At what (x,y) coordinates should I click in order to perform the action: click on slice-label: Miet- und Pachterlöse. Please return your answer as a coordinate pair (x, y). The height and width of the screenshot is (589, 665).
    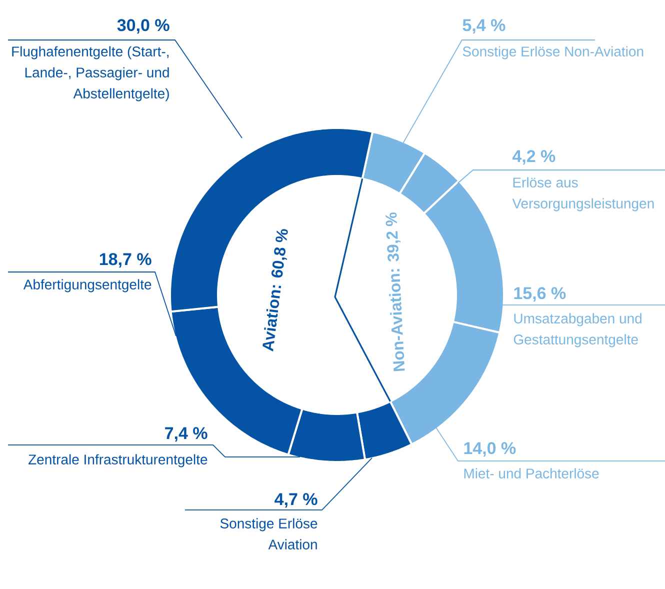
    Looking at the image, I should click on (531, 473).